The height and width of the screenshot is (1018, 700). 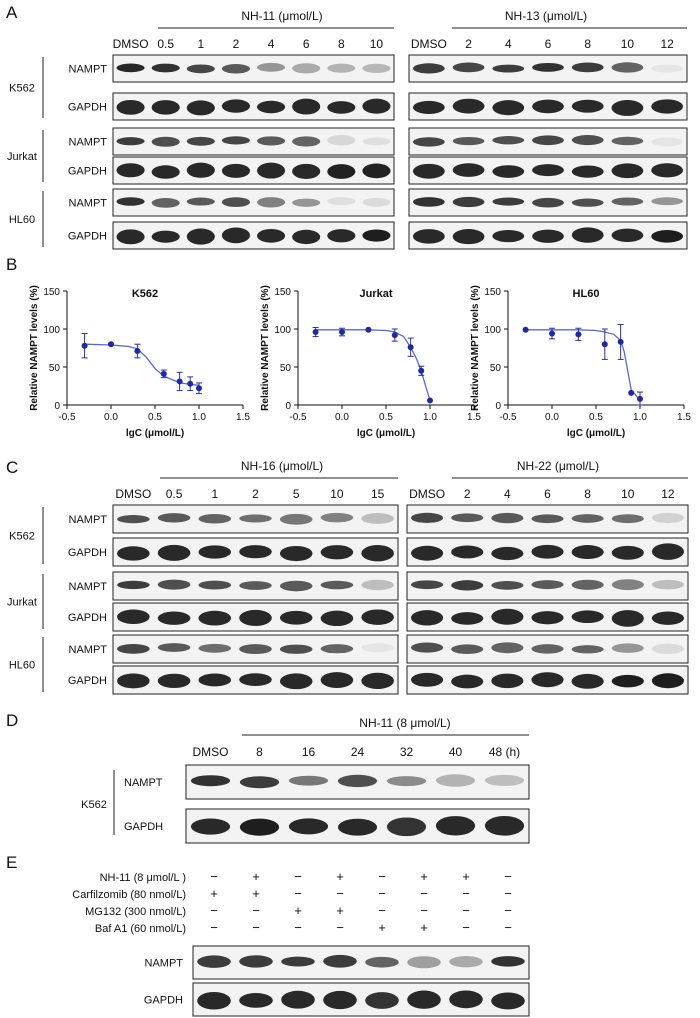 I want to click on treatment-label: NH-16 (μmol/L), so click(x=282, y=466).